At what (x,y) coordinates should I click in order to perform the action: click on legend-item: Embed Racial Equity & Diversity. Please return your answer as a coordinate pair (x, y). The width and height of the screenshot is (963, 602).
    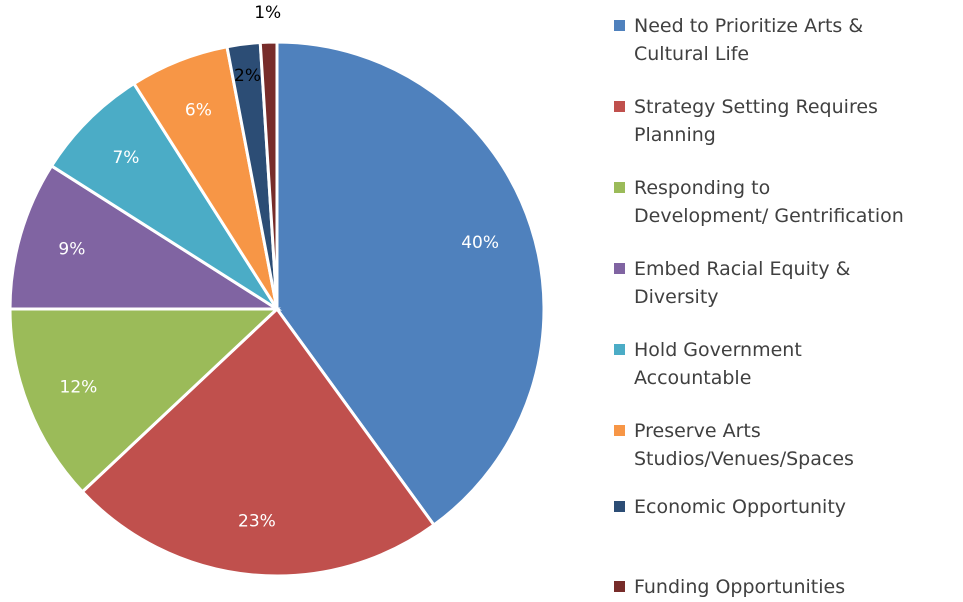
    Looking at the image, I should click on (732, 283).